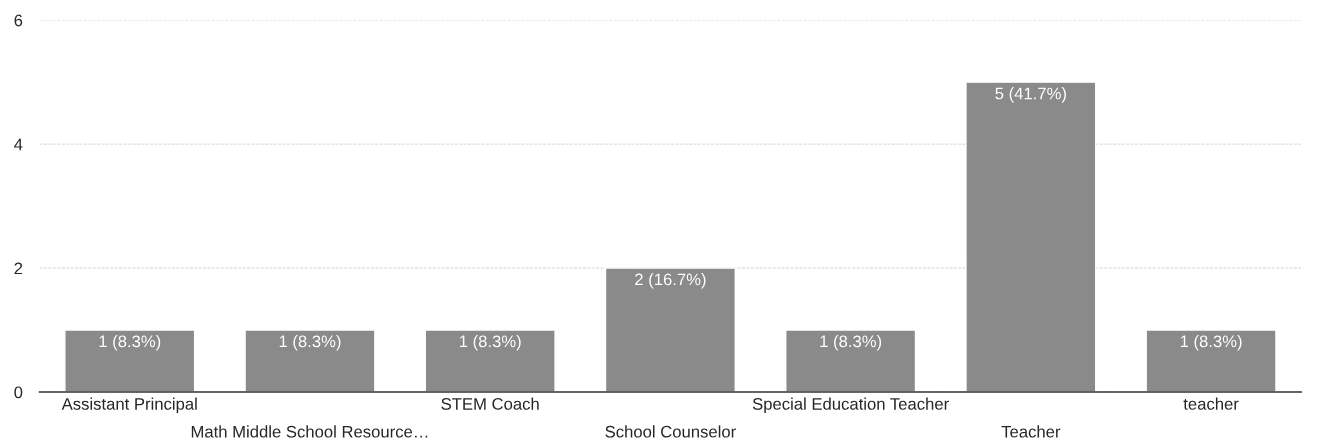 This screenshot has height=439, width=1321. I want to click on y-tick-label: 4, so click(18, 144).